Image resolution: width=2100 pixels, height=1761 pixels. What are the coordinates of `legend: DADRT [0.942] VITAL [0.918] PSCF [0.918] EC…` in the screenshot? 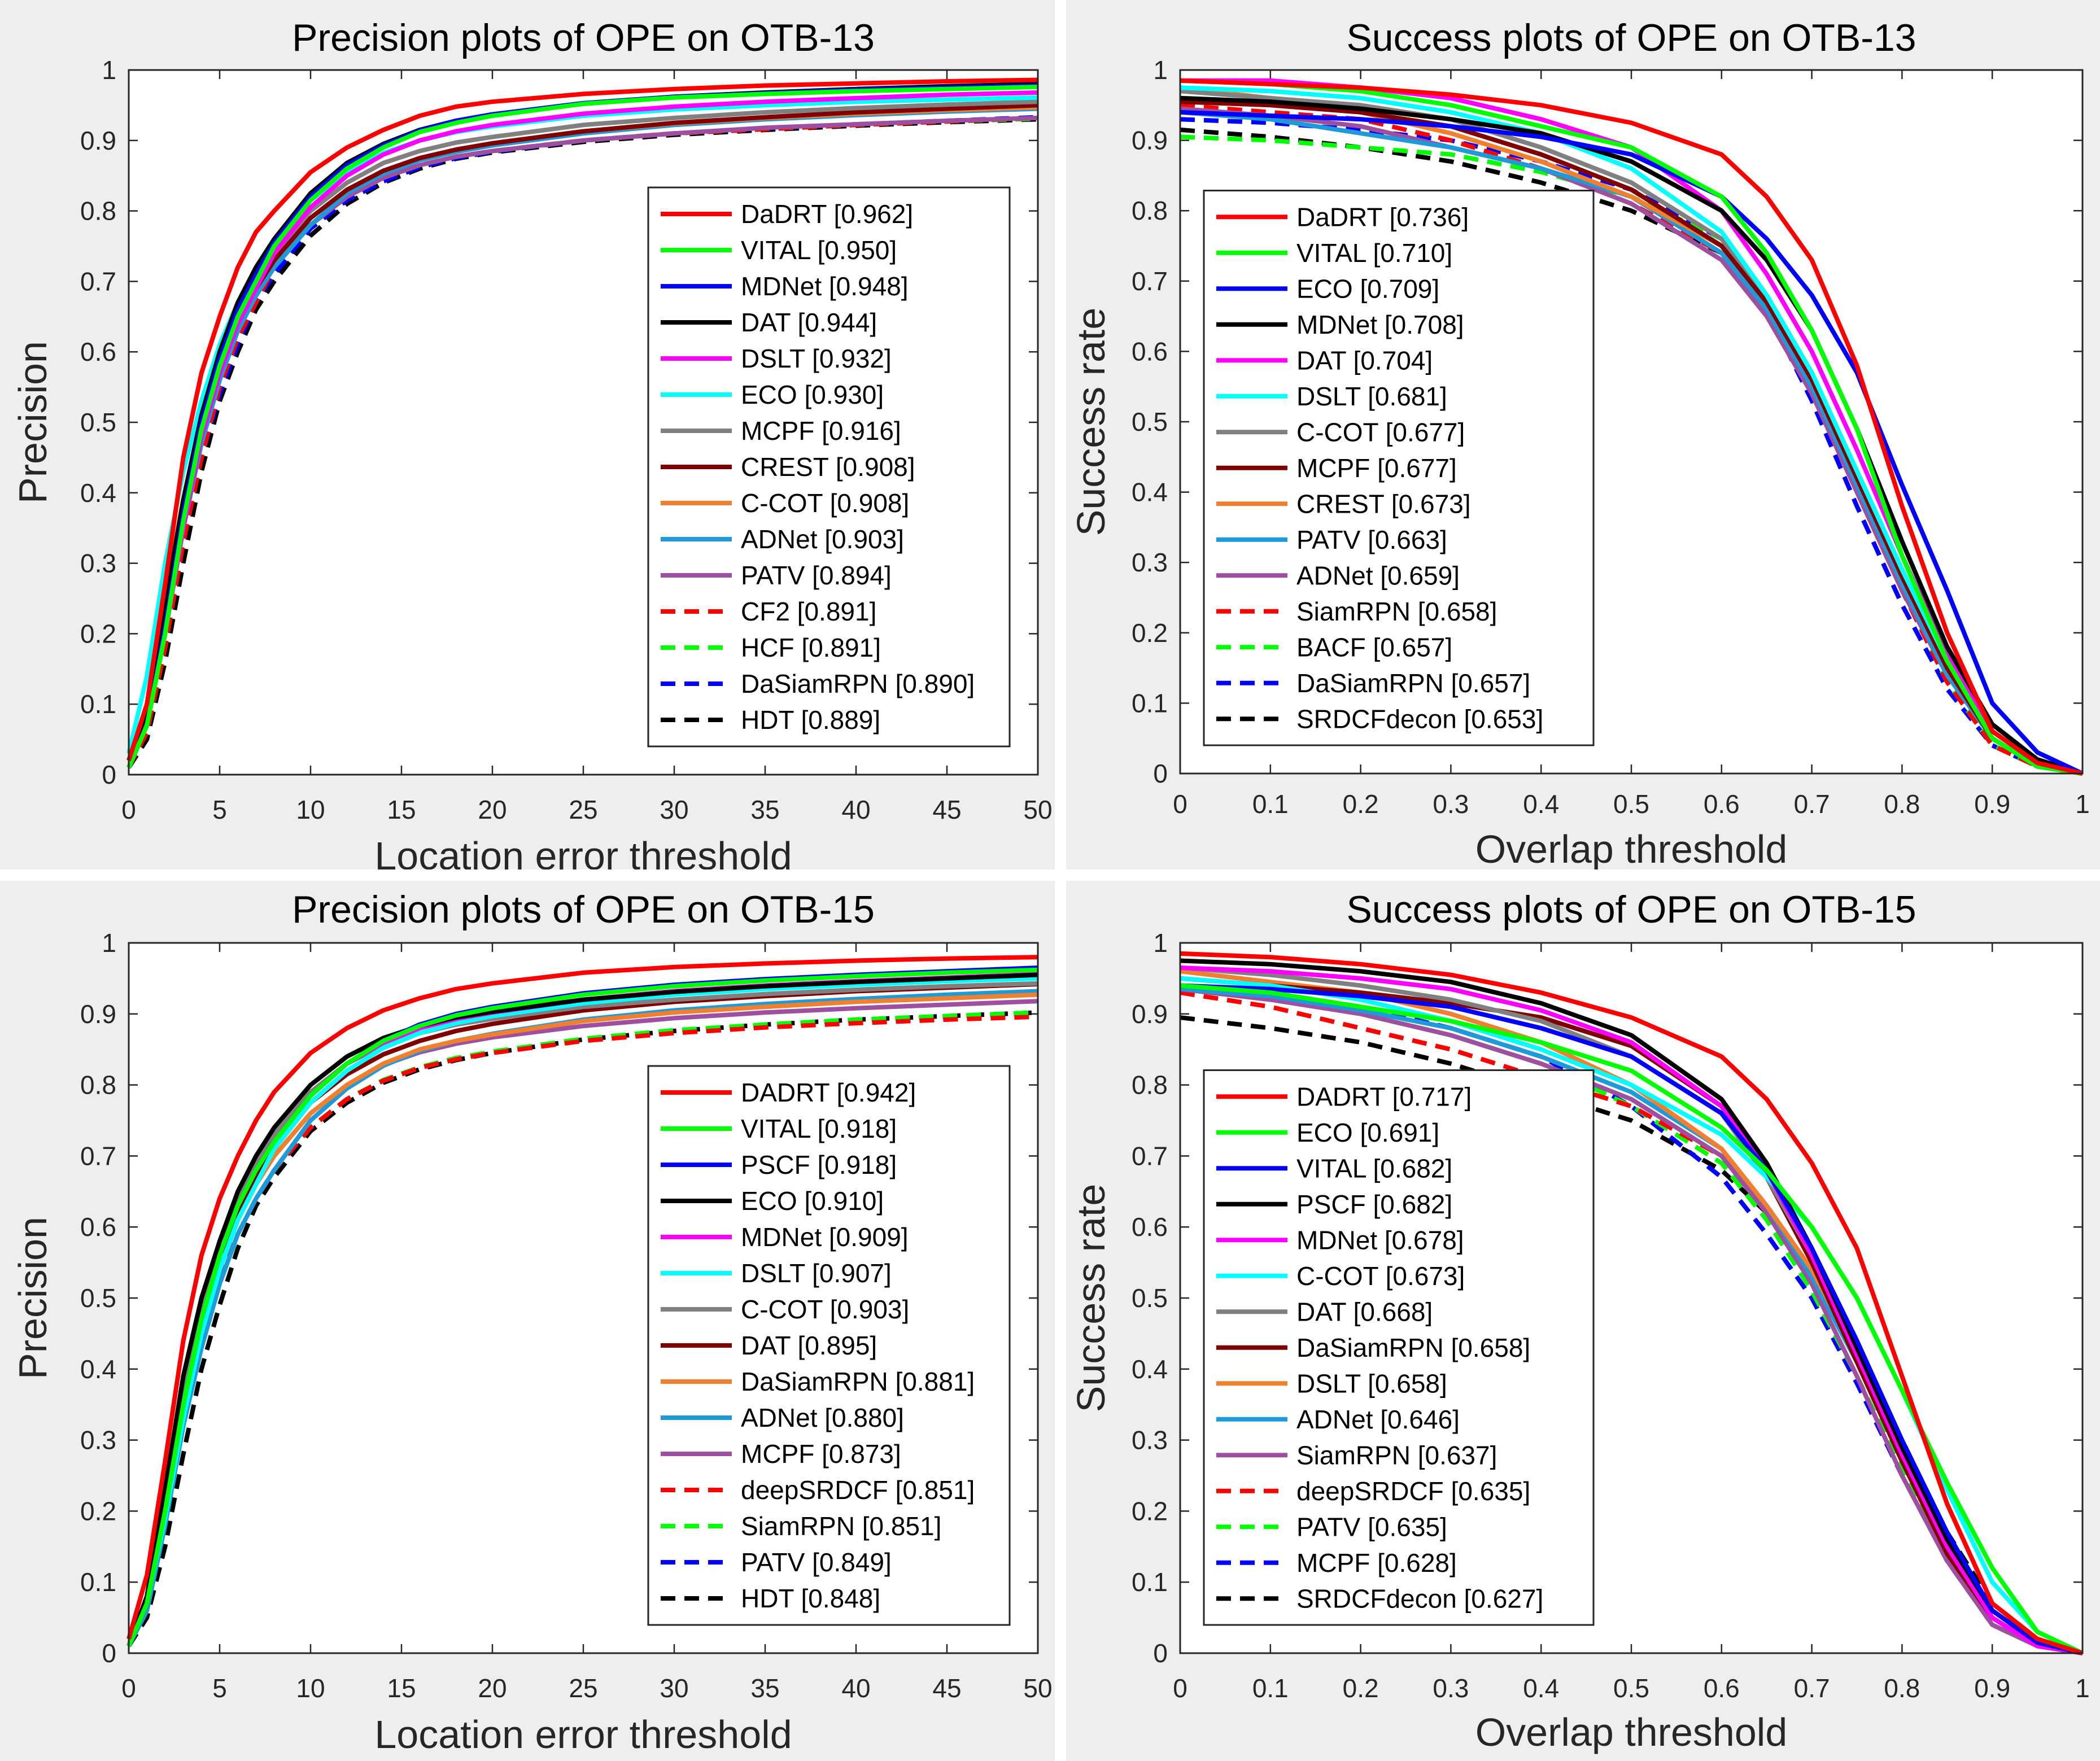 It's located at (829, 1345).